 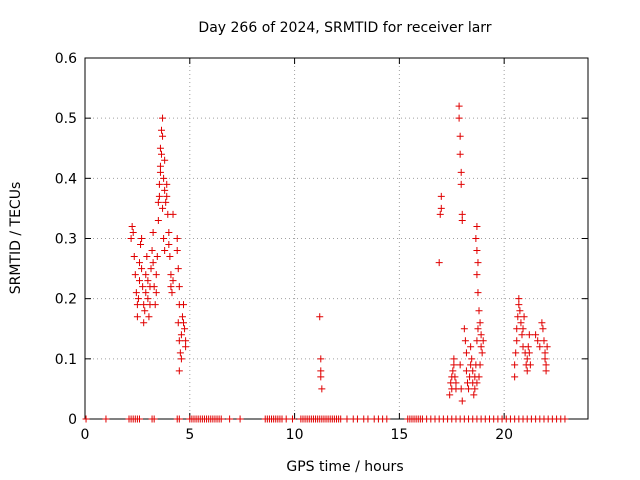 I want to click on x-tick-label: 20, so click(x=504, y=435).